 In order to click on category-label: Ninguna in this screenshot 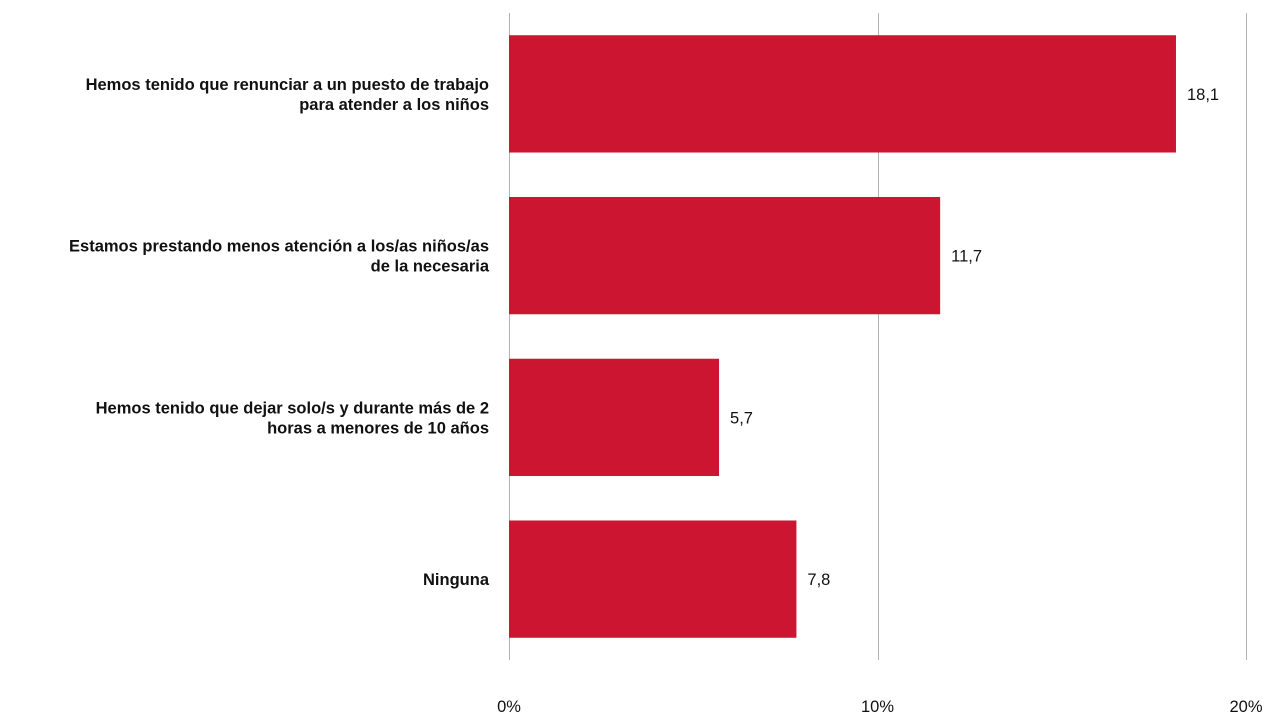, I will do `click(456, 580)`.